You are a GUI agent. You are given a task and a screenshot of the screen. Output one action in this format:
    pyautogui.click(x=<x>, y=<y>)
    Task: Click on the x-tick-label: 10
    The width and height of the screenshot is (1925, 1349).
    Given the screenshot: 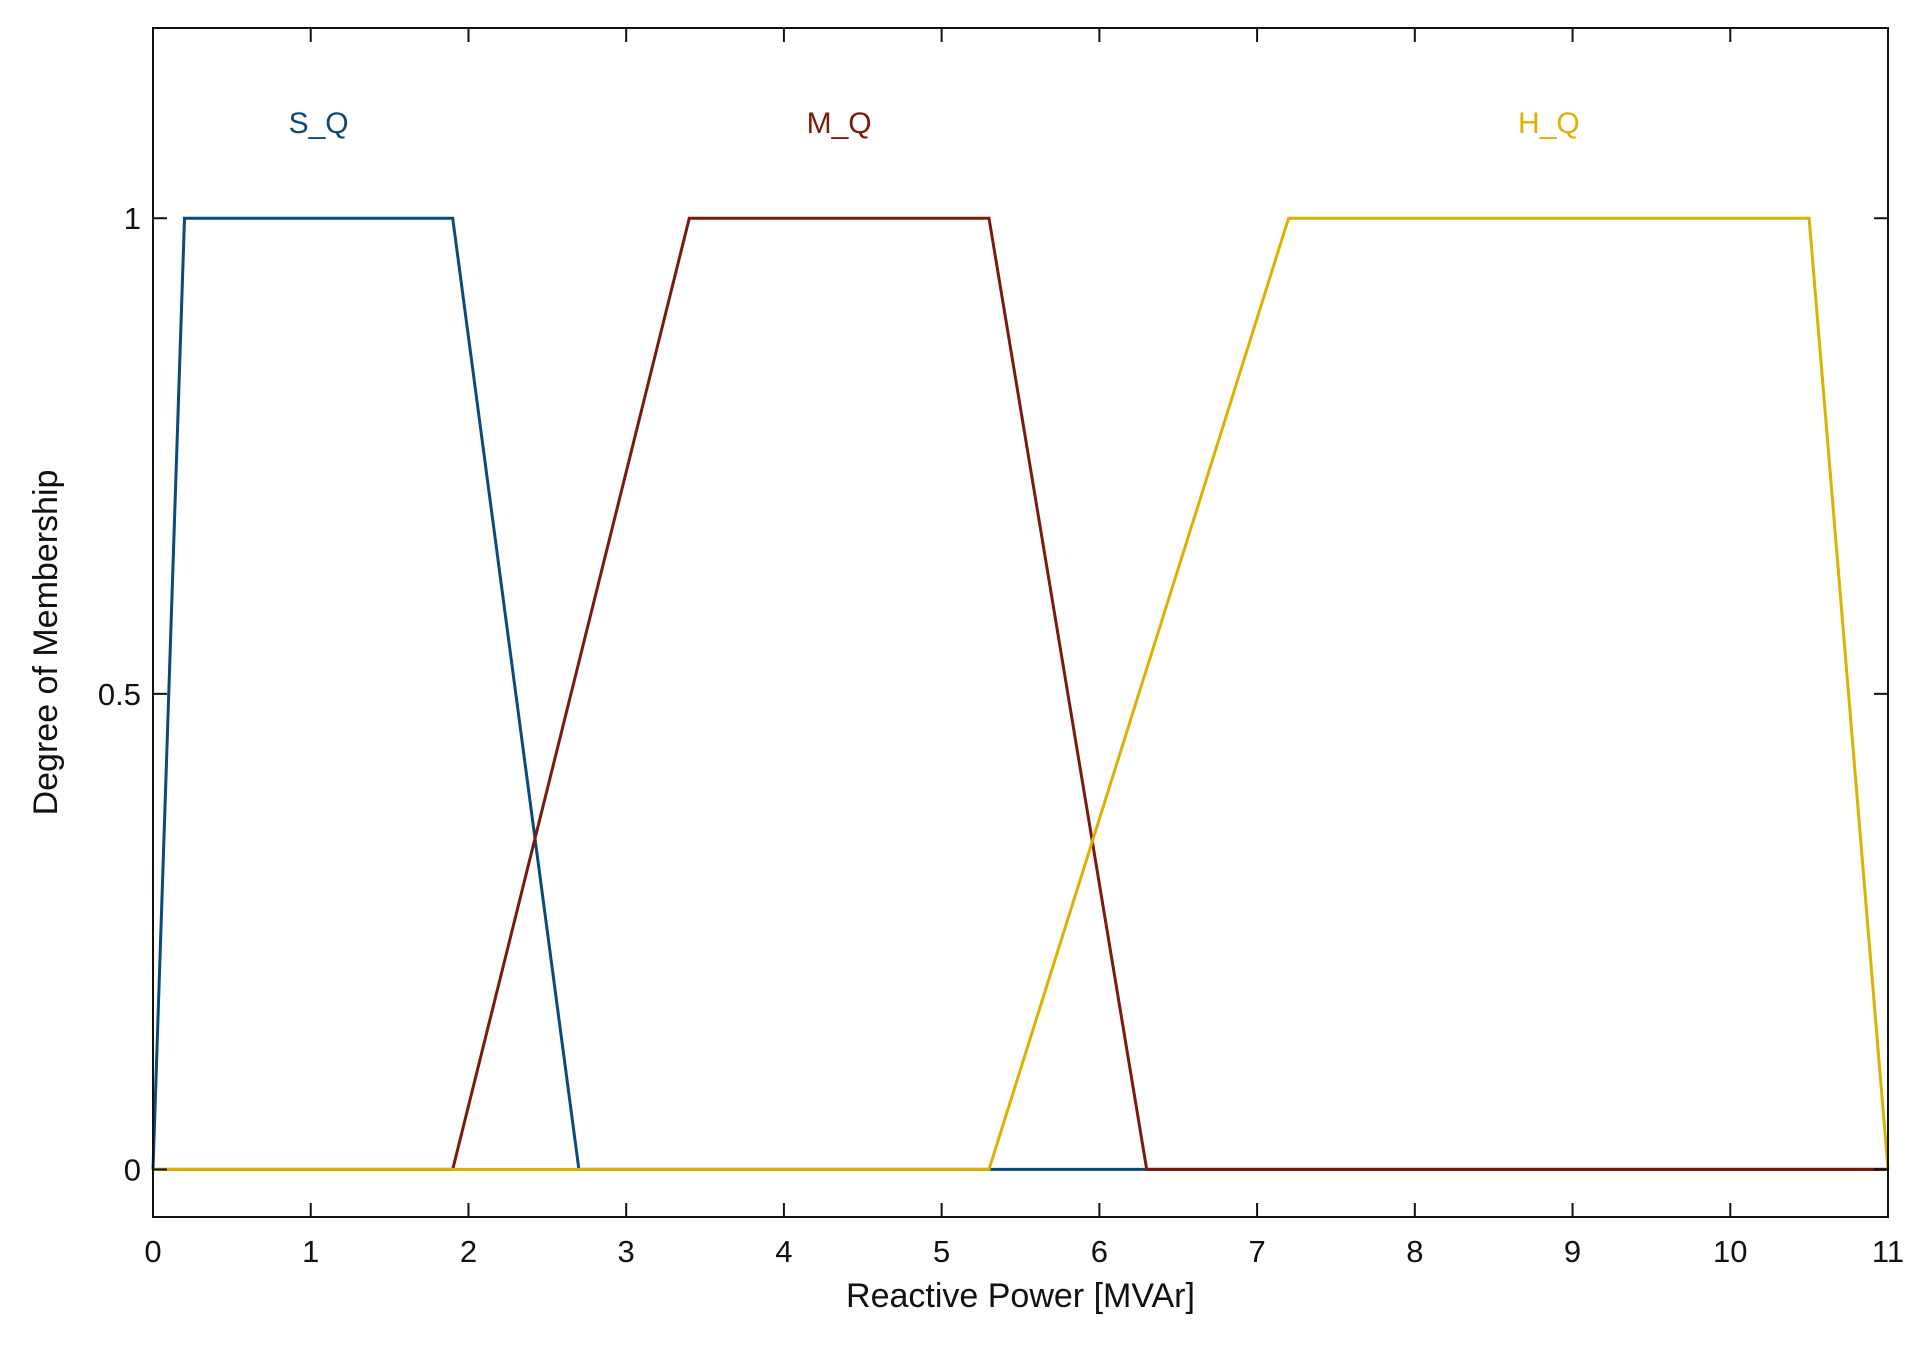 What is the action you would take?
    pyautogui.click(x=1730, y=1251)
    